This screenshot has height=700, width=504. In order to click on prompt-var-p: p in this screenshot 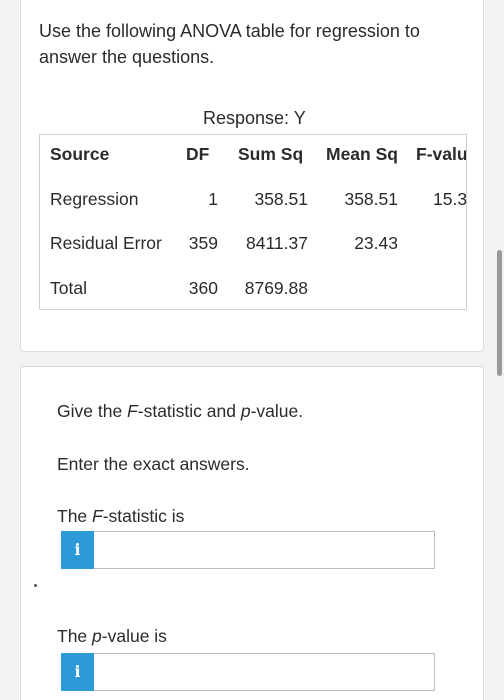, I will do `click(245, 411)`.